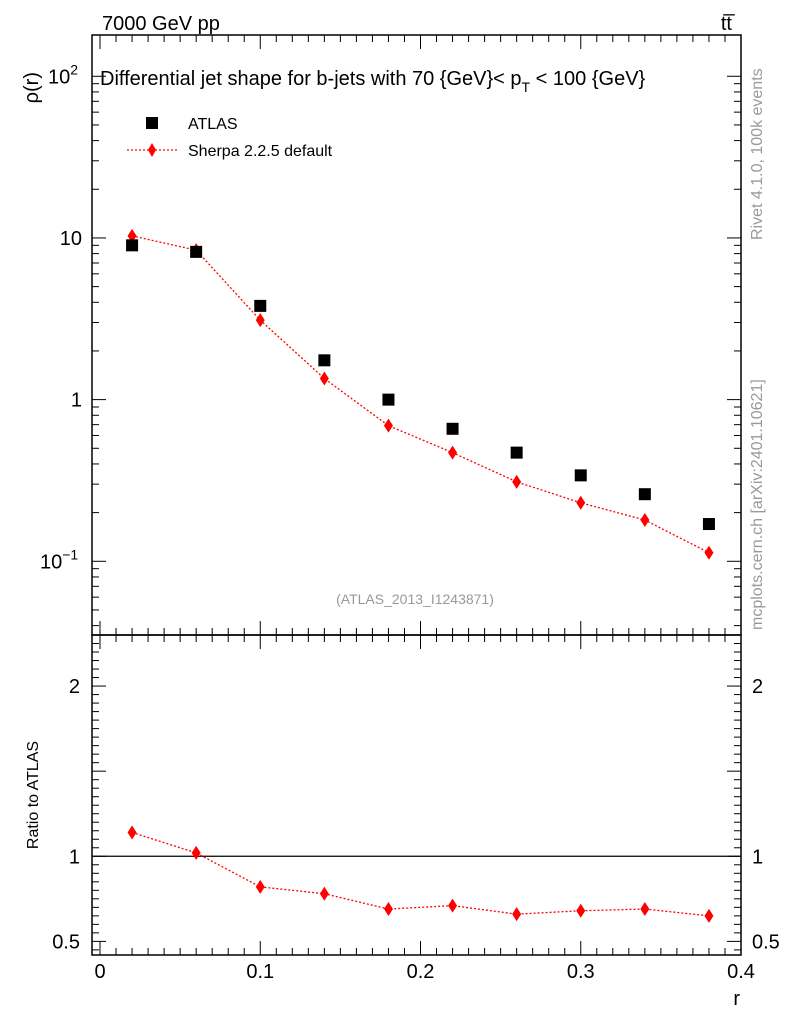 The height and width of the screenshot is (1024, 786). I want to click on rivet-version-label: Rivet 4.1.0, 100k events, so click(757, 154).